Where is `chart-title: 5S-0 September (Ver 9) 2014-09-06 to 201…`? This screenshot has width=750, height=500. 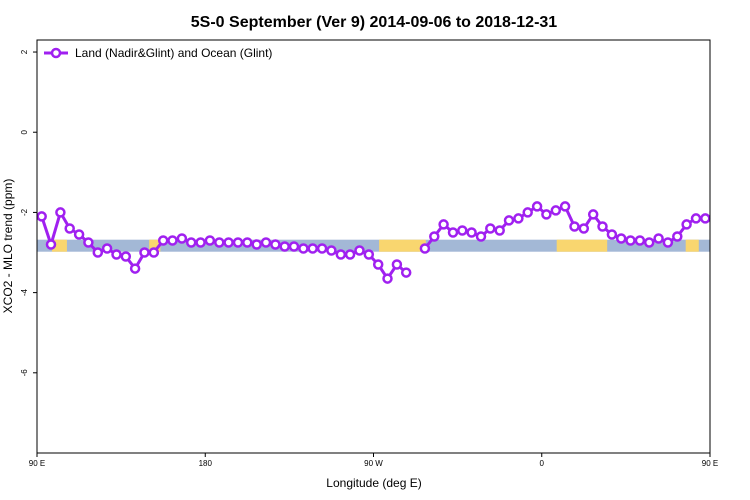
chart-title: 5S-0 September (Ver 9) 2014-09-06 to 201… is located at coordinates (374, 22).